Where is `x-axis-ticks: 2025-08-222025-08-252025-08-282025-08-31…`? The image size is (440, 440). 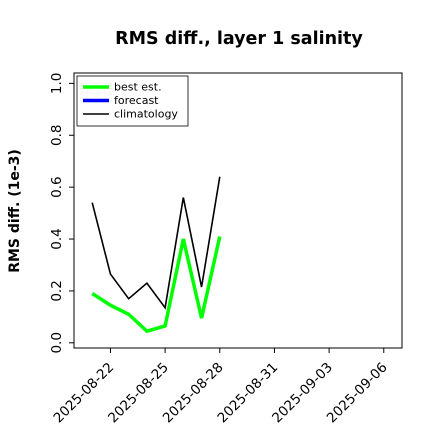 x-axis-ticks: 2025-08-222025-08-252025-08-282025-08-31… is located at coordinates (220, 387).